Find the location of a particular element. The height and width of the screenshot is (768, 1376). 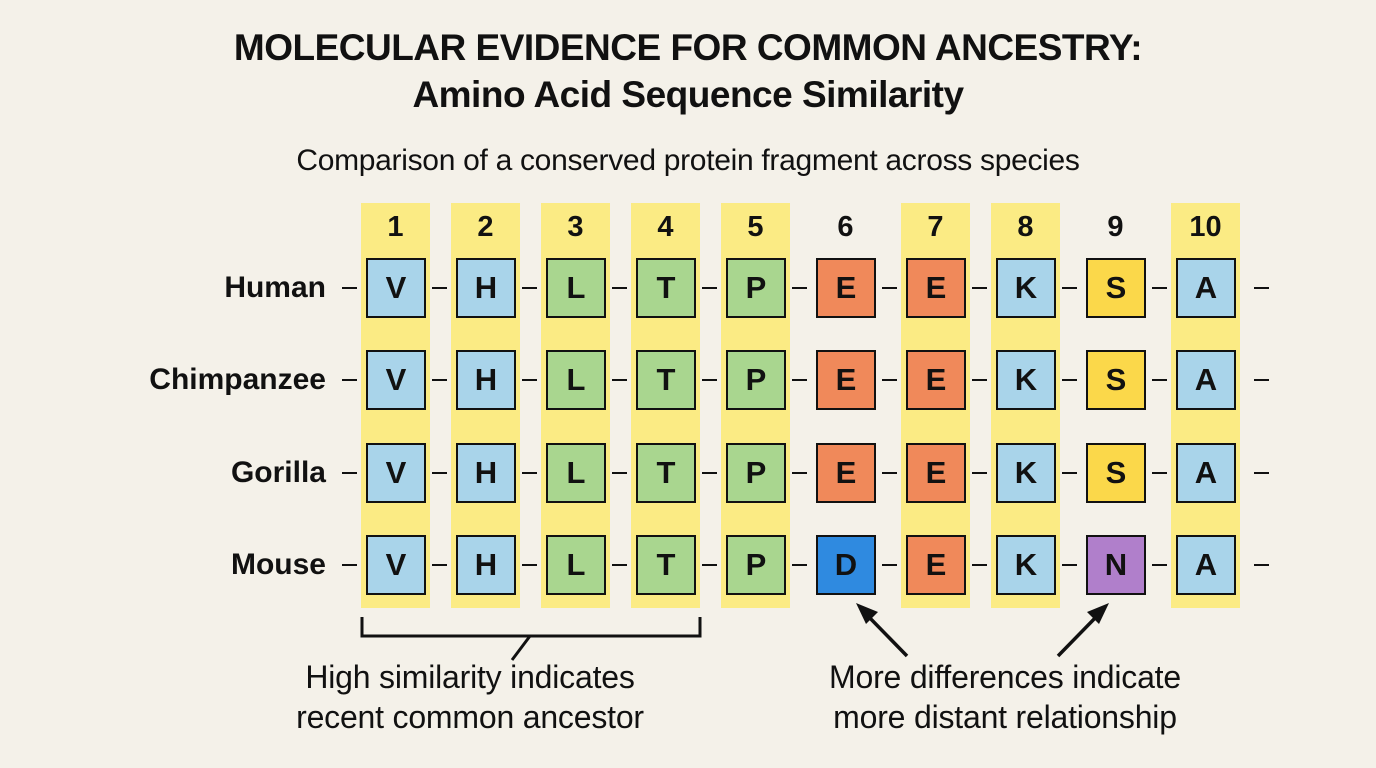

species-label: Chimpanzee is located at coordinates (237, 380).